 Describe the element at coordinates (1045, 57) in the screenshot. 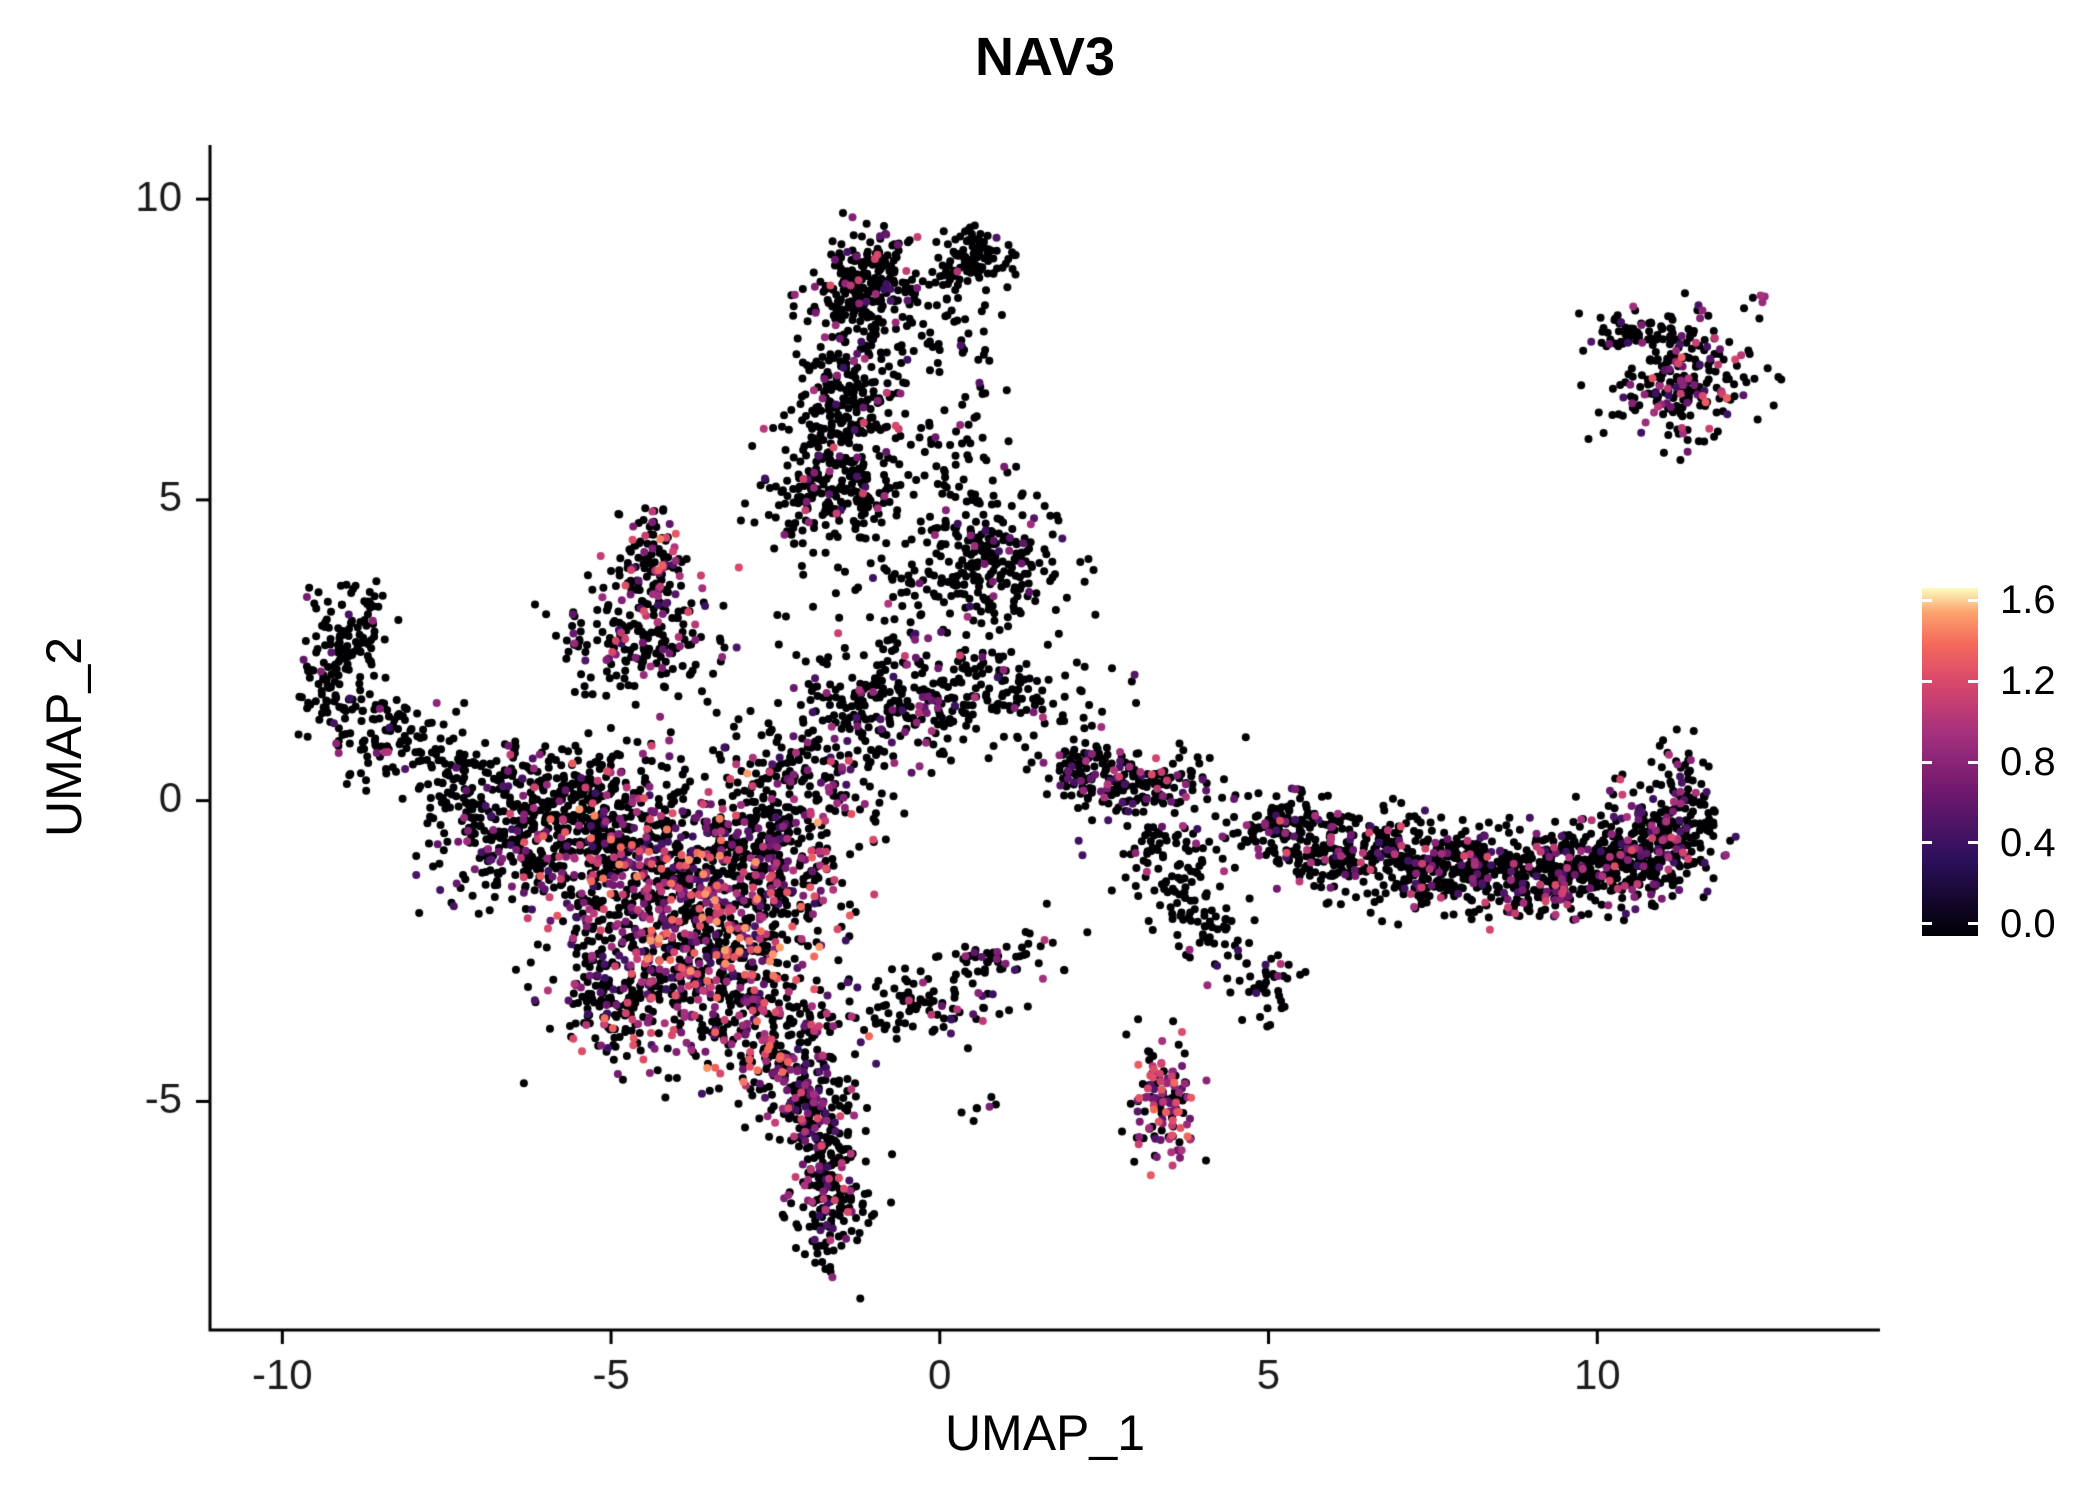

I see `chart-title: NAV3` at that location.